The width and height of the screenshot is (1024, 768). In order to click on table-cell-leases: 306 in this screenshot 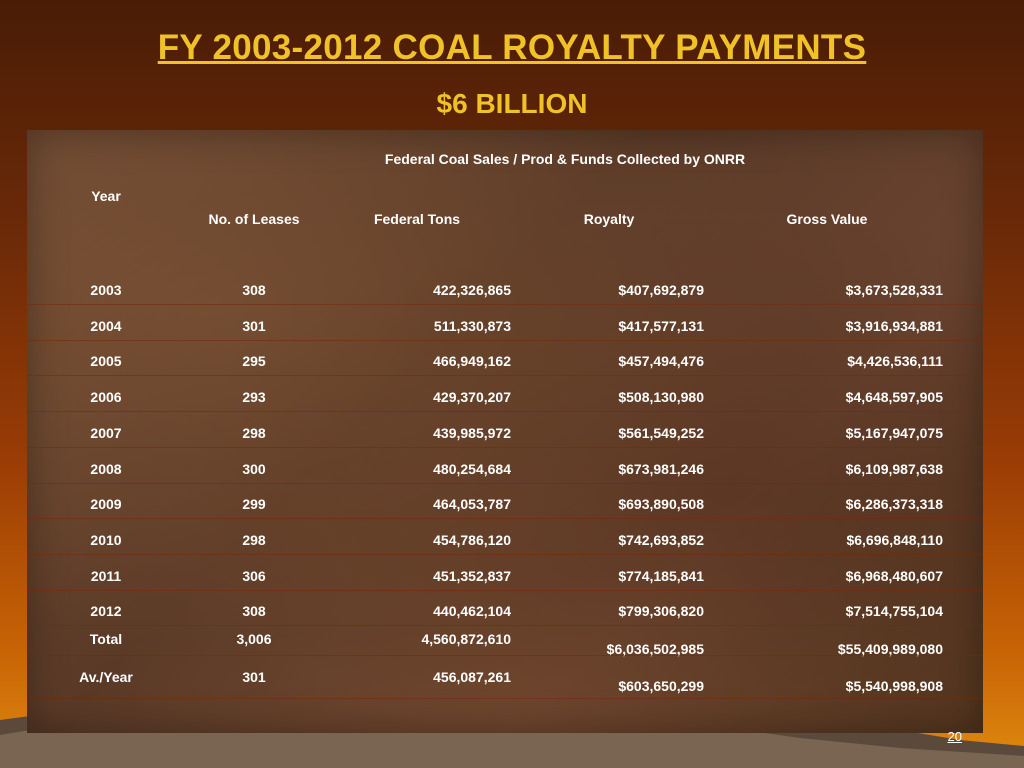, I will do `click(254, 576)`.